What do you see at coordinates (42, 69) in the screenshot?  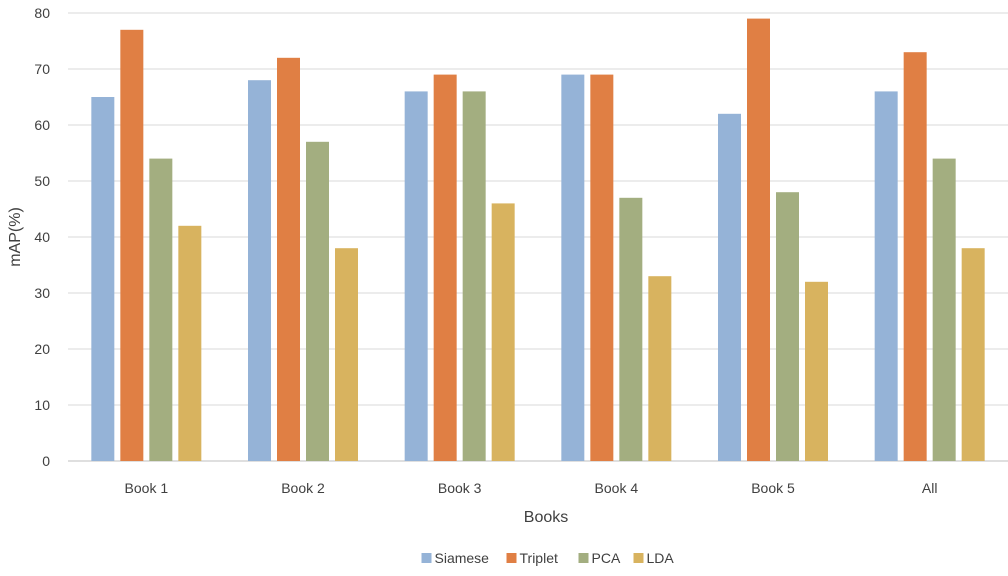 I see `y-tick-label: 70` at bounding box center [42, 69].